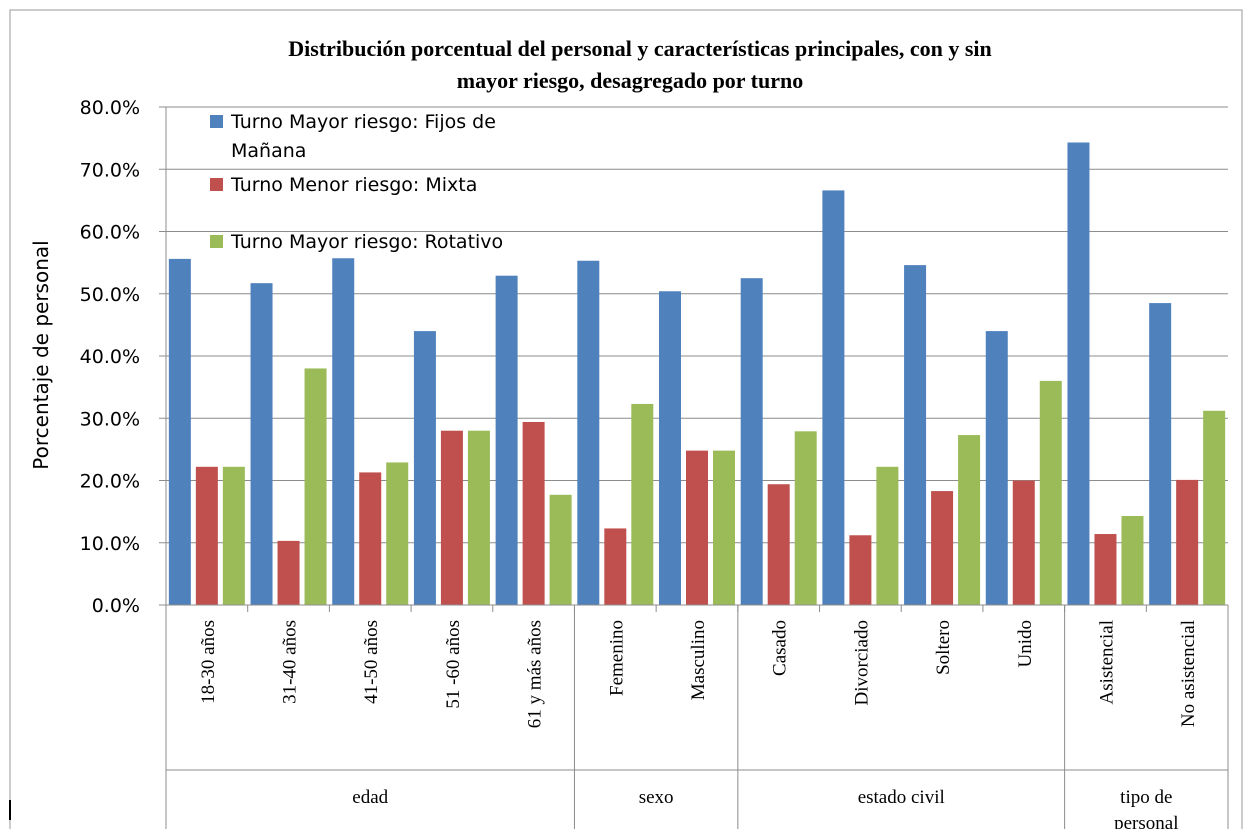 This screenshot has width=1246, height=829. Describe the element at coordinates (208, 662) in the screenshot. I see `x-tick-label: 18-30 años` at that location.